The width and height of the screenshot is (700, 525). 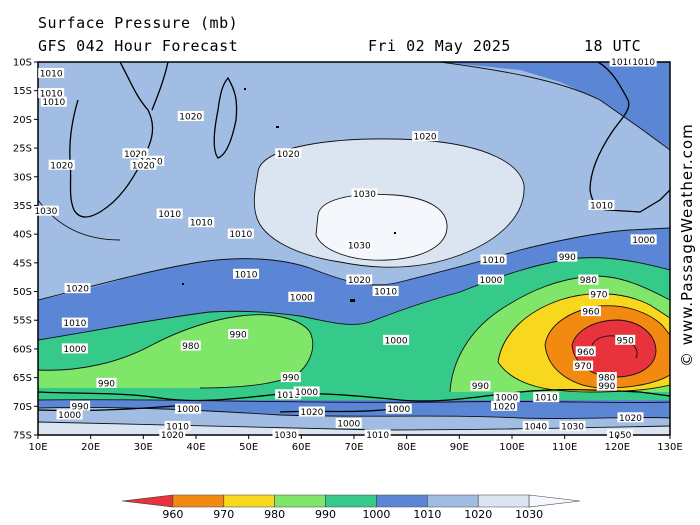 What do you see at coordinates (687, 245) in the screenshot?
I see `watermark: © www.PassageWeather.com` at bounding box center [687, 245].